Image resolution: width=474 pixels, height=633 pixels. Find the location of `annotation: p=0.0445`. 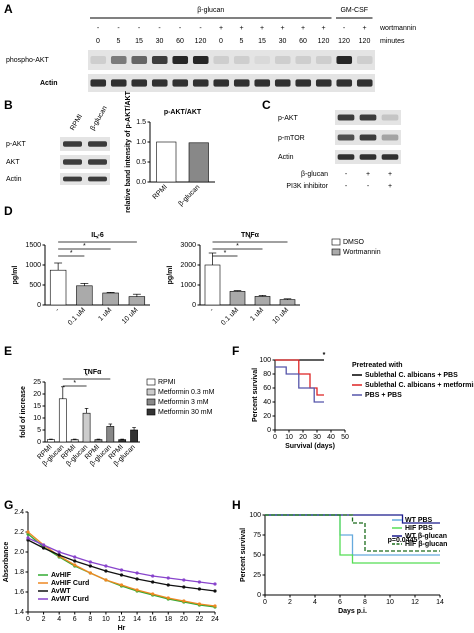

annotation: p=0.0445 is located at coordinates (403, 540).